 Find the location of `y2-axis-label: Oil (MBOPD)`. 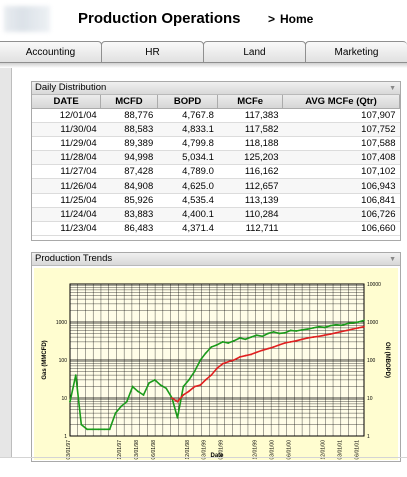

y2-axis-label: Oil (MBOPD) is located at coordinates (387, 360).